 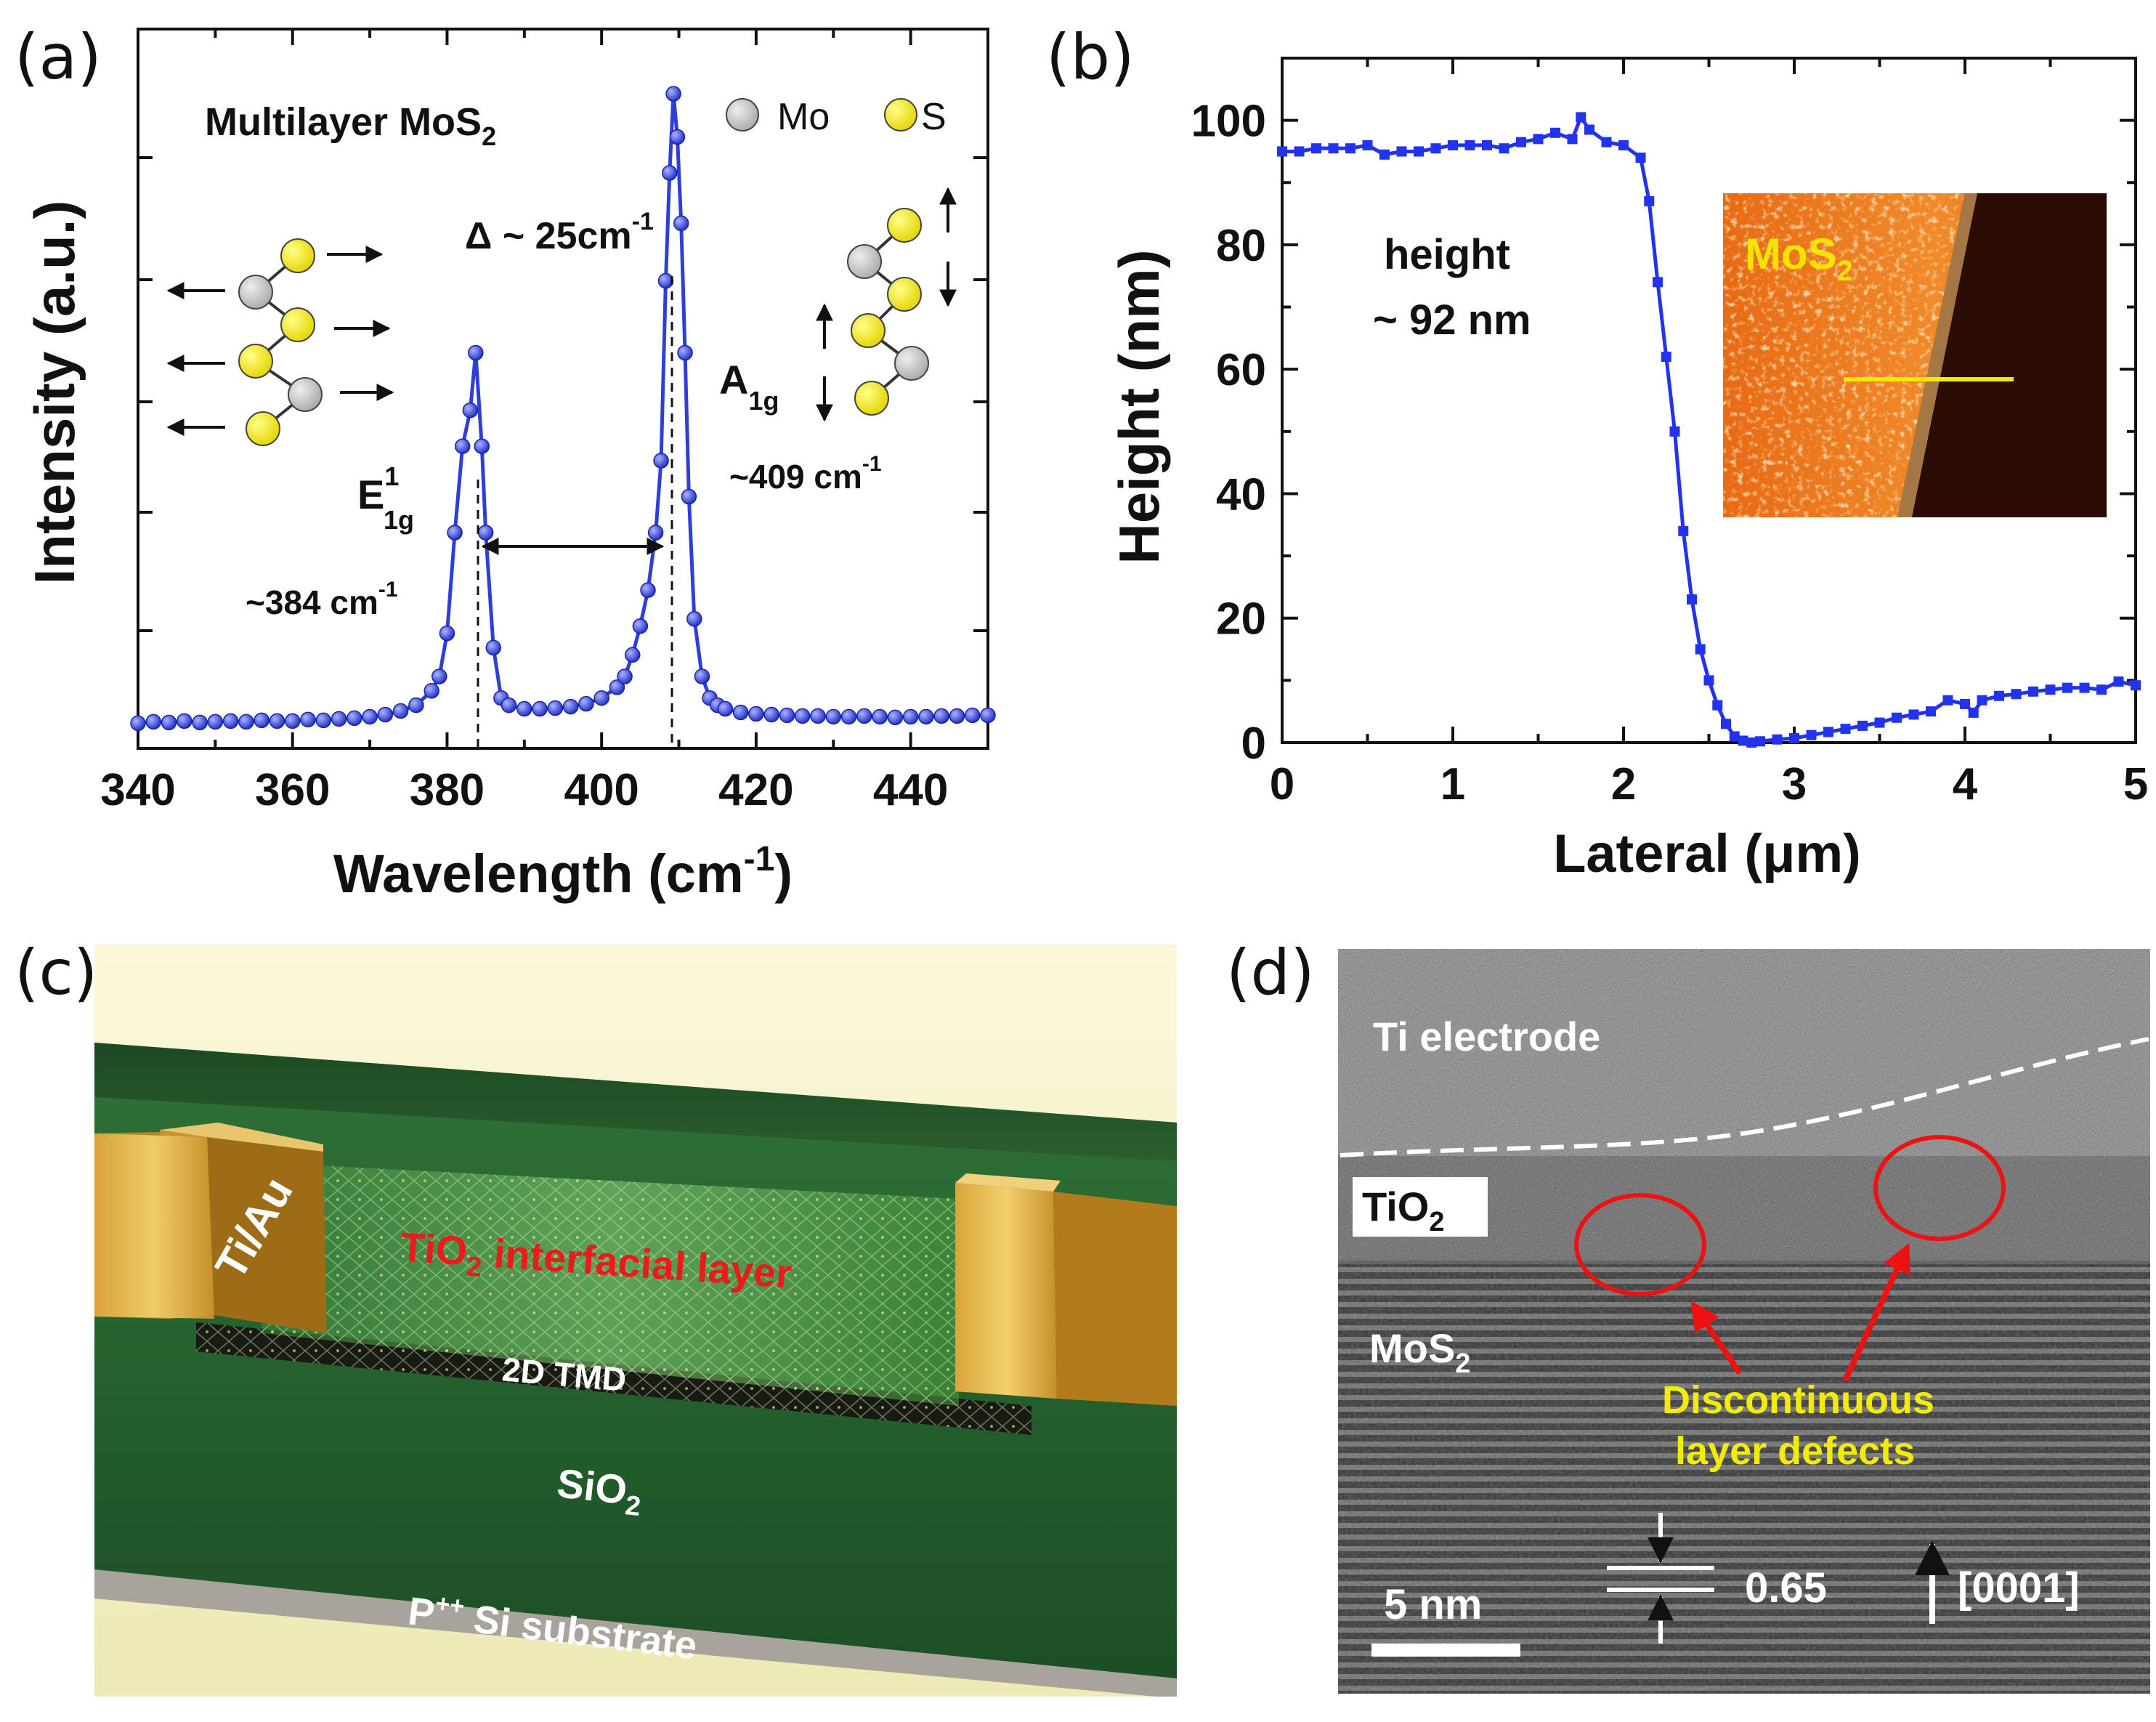 What do you see at coordinates (1640, 1244) in the screenshot?
I see `defect-circle-left` at bounding box center [1640, 1244].